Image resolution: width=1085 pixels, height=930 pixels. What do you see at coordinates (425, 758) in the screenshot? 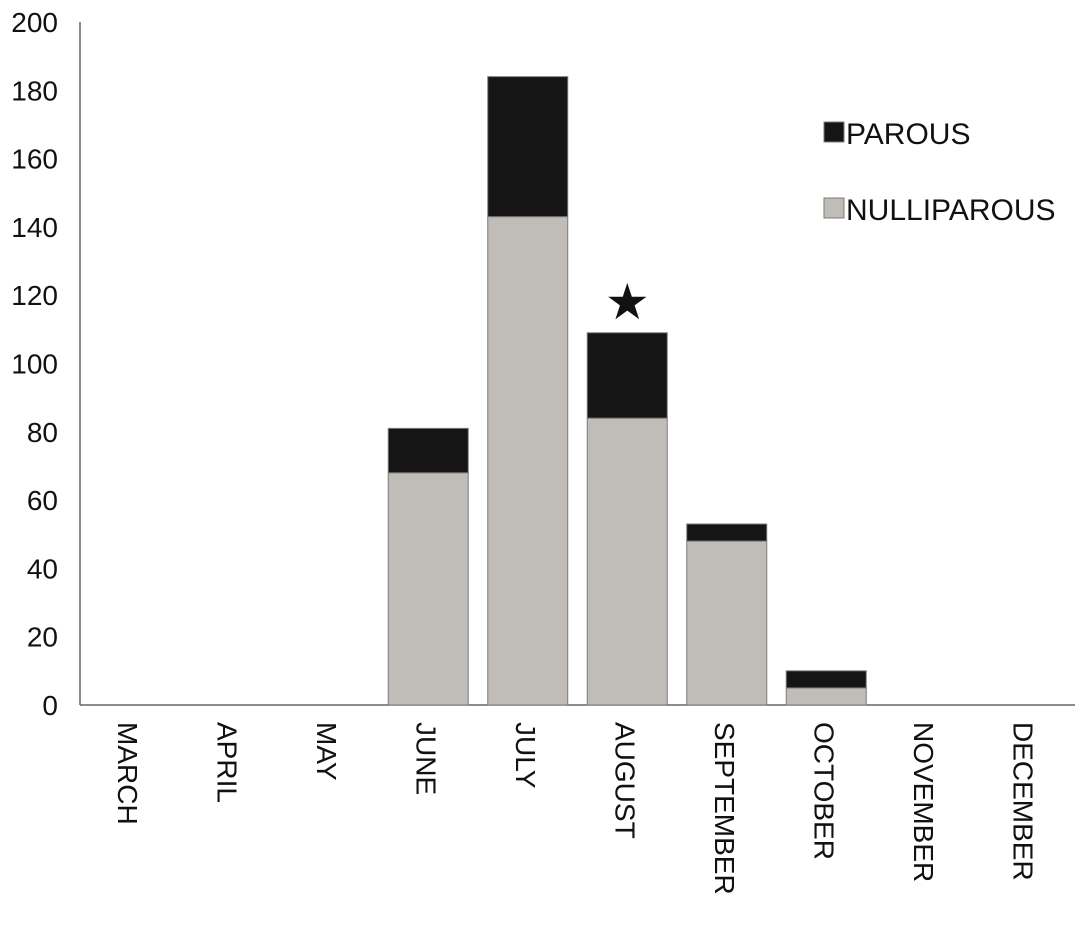
I see `x-tick-label: JUNE` at bounding box center [425, 758].